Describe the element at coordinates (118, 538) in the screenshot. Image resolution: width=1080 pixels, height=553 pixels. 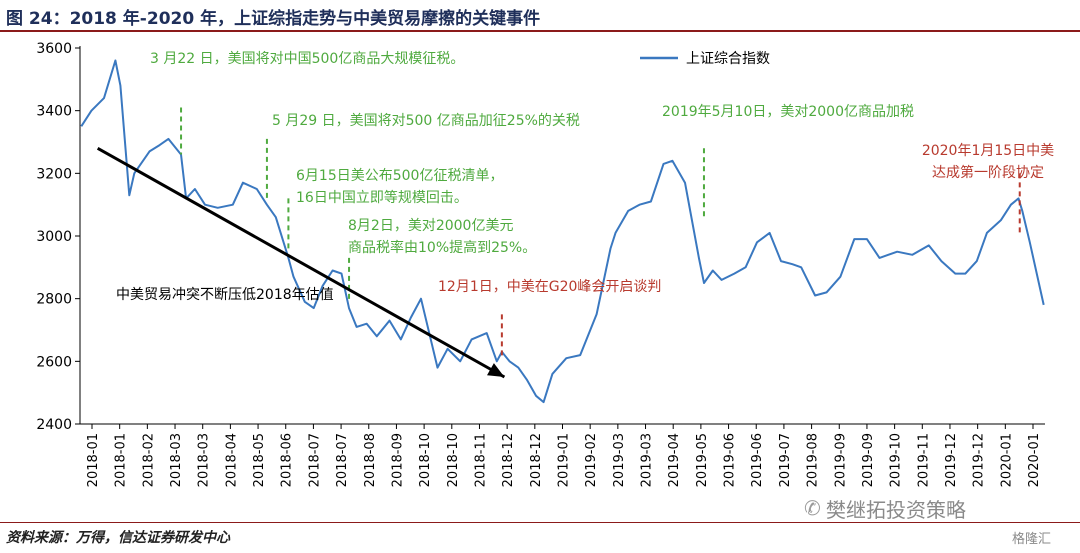
I see `source-note: 资料来源：万得，信达证券研发中心` at that location.